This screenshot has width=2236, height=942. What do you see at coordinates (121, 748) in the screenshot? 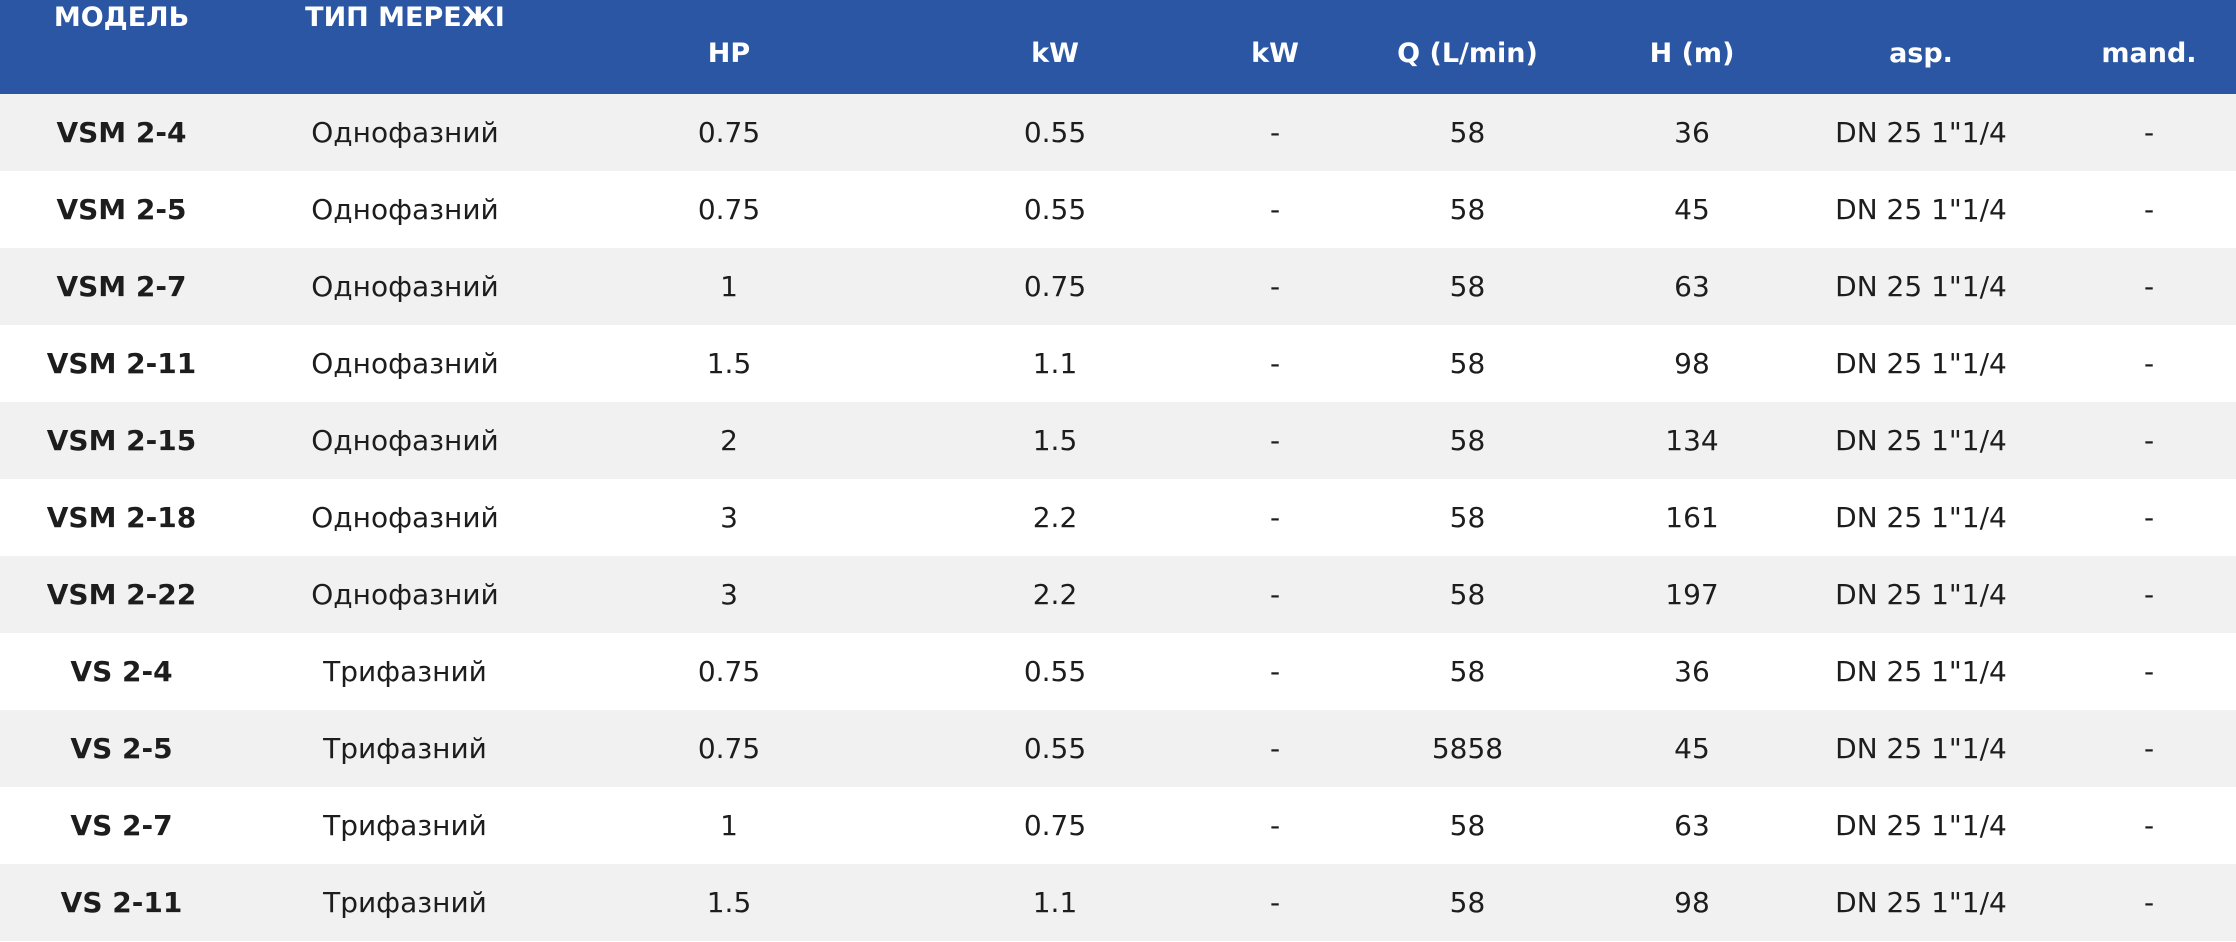
I see `cell-model: VS 2-5` at bounding box center [121, 748].